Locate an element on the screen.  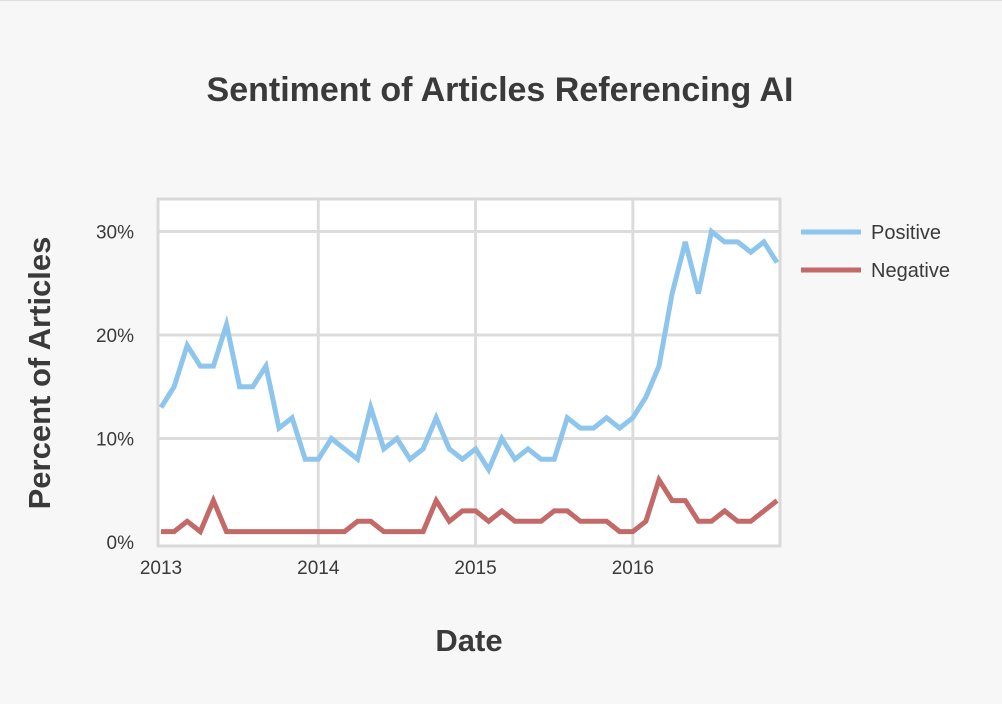
x-tick-label: 2013 is located at coordinates (161, 568).